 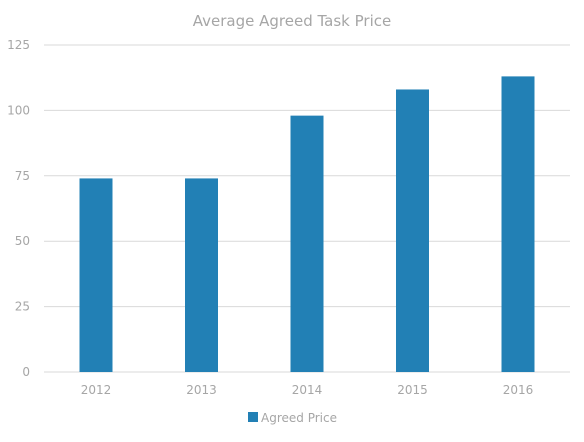 What do you see at coordinates (22, 176) in the screenshot?
I see `y-tick-label-75: 75` at bounding box center [22, 176].